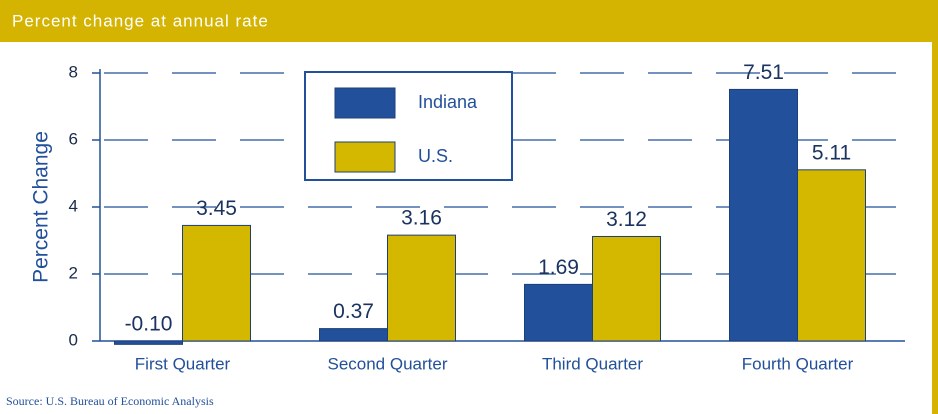 Image resolution: width=938 pixels, height=414 pixels. Describe the element at coordinates (935, 228) in the screenshot. I see `right-border` at that location.